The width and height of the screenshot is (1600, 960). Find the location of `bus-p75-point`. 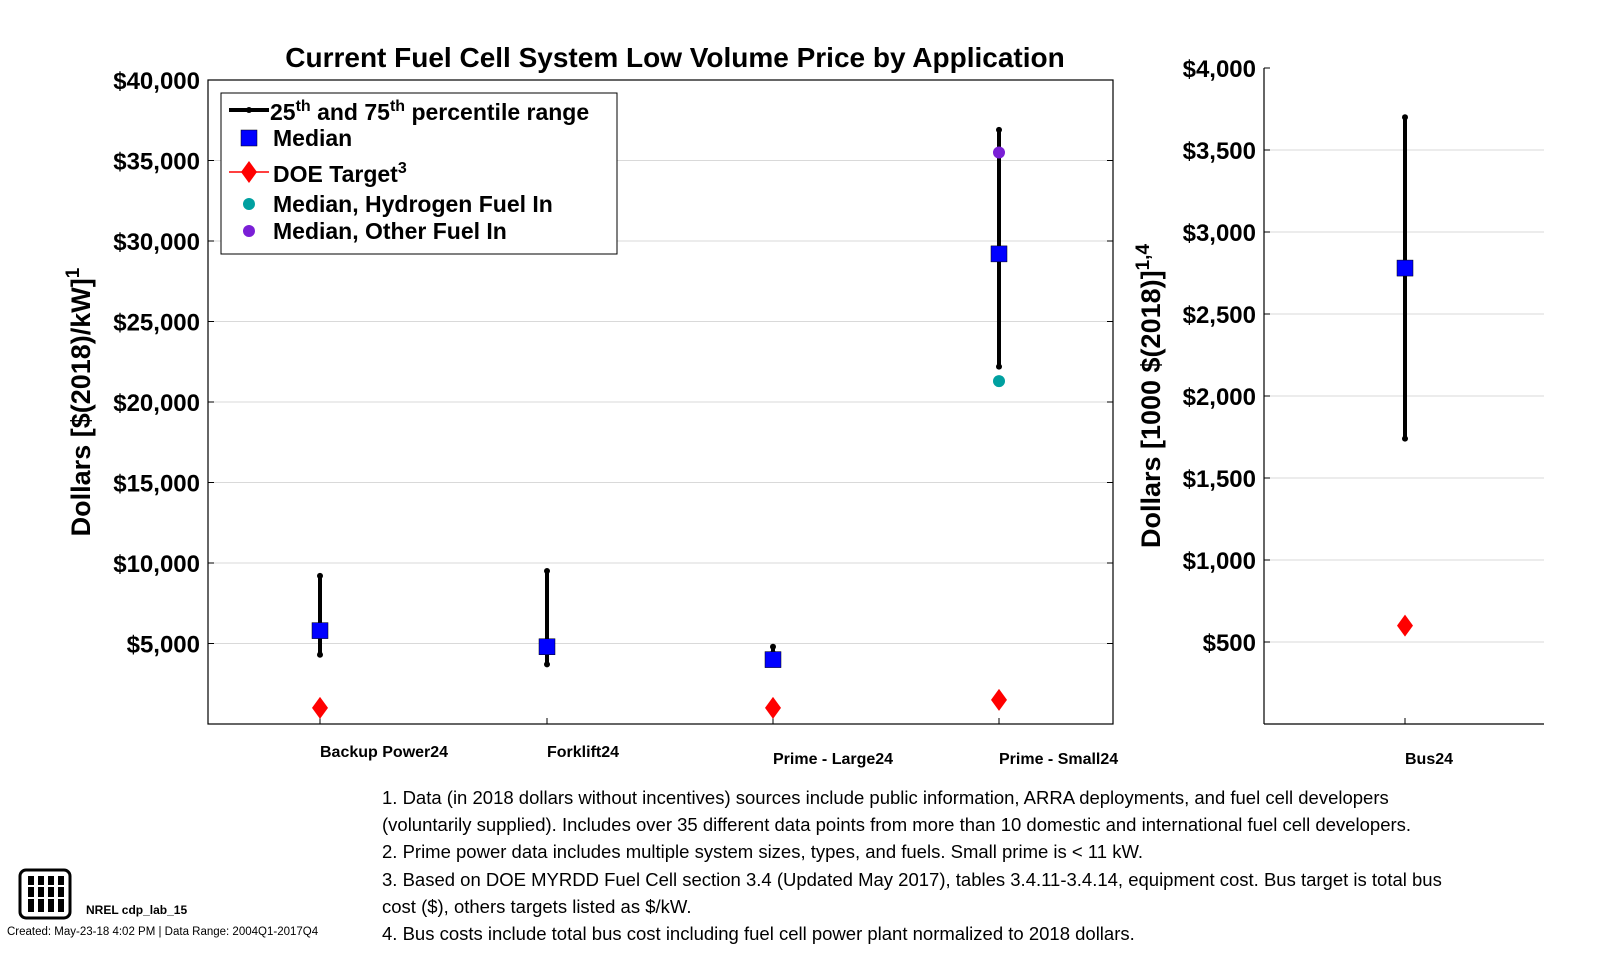

bus-p75-point is located at coordinates (1405, 117).